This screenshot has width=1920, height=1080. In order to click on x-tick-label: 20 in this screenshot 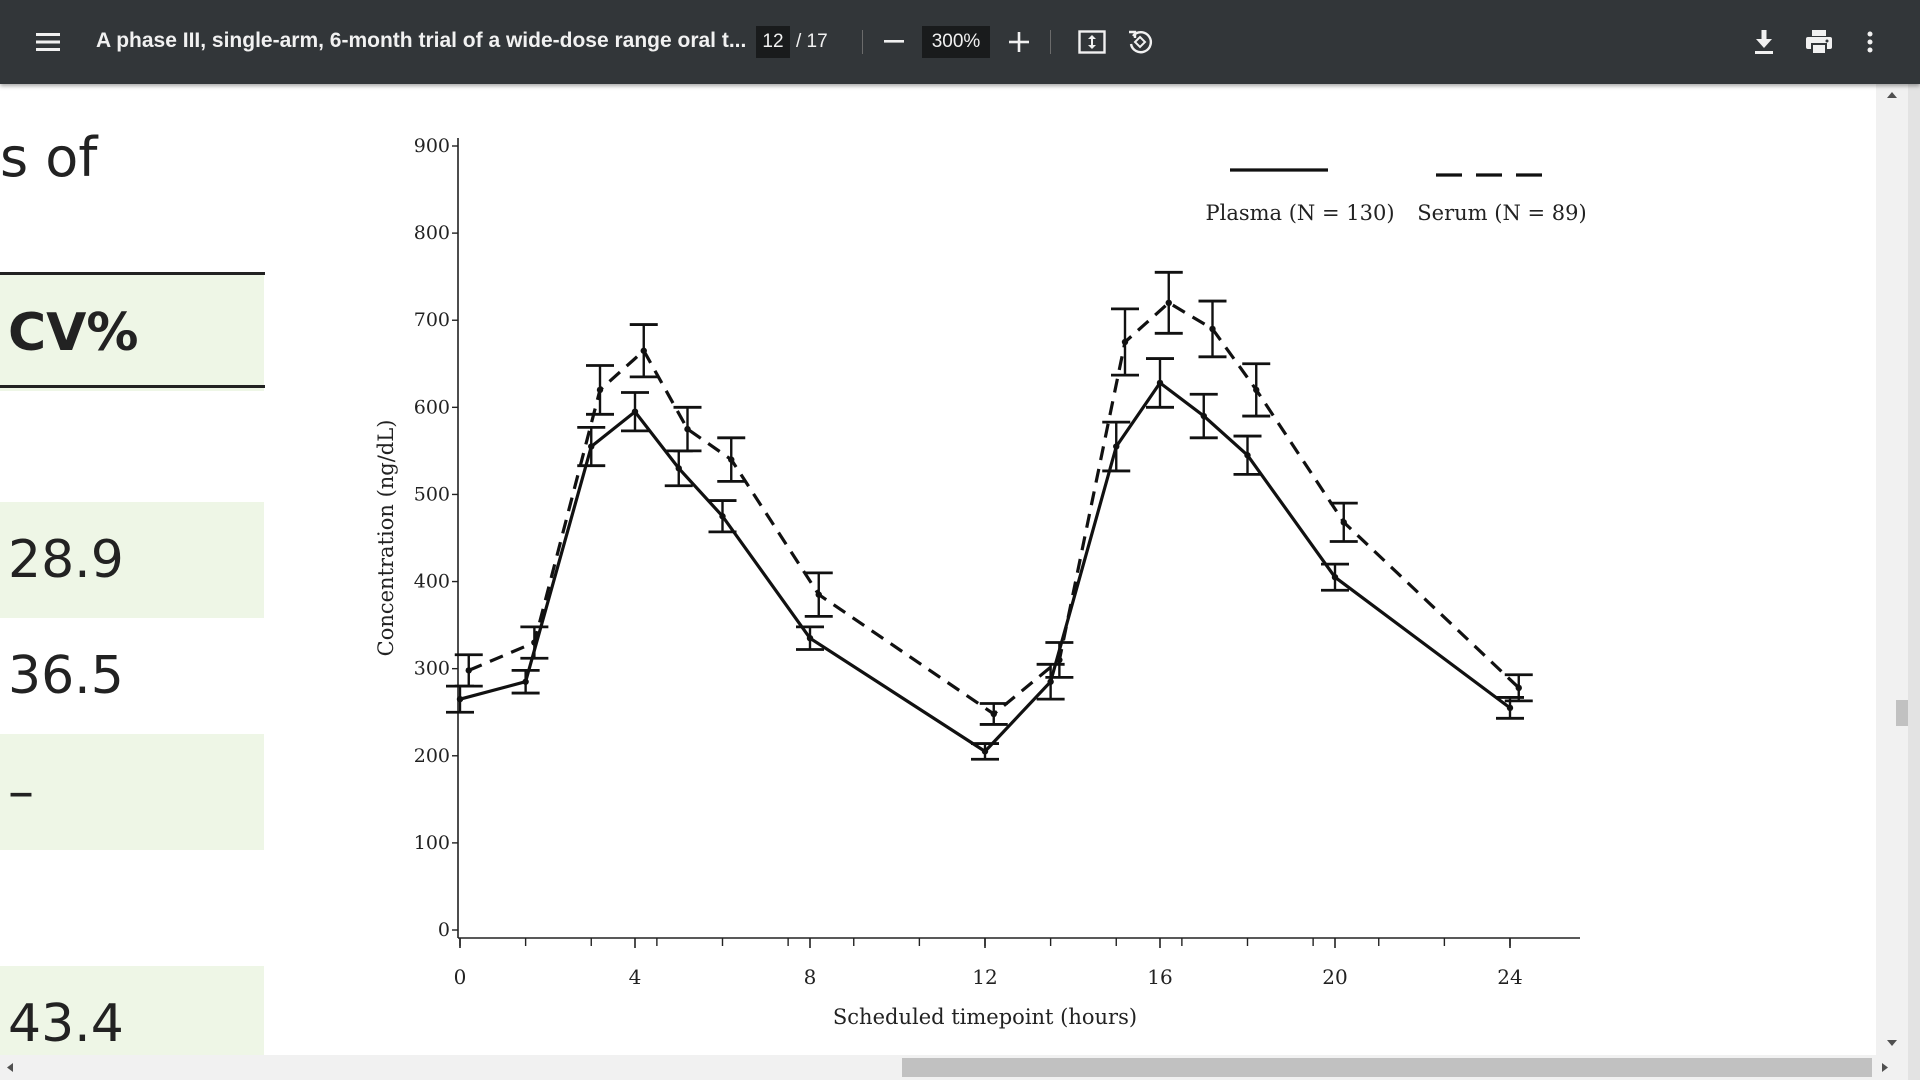, I will do `click(1334, 977)`.